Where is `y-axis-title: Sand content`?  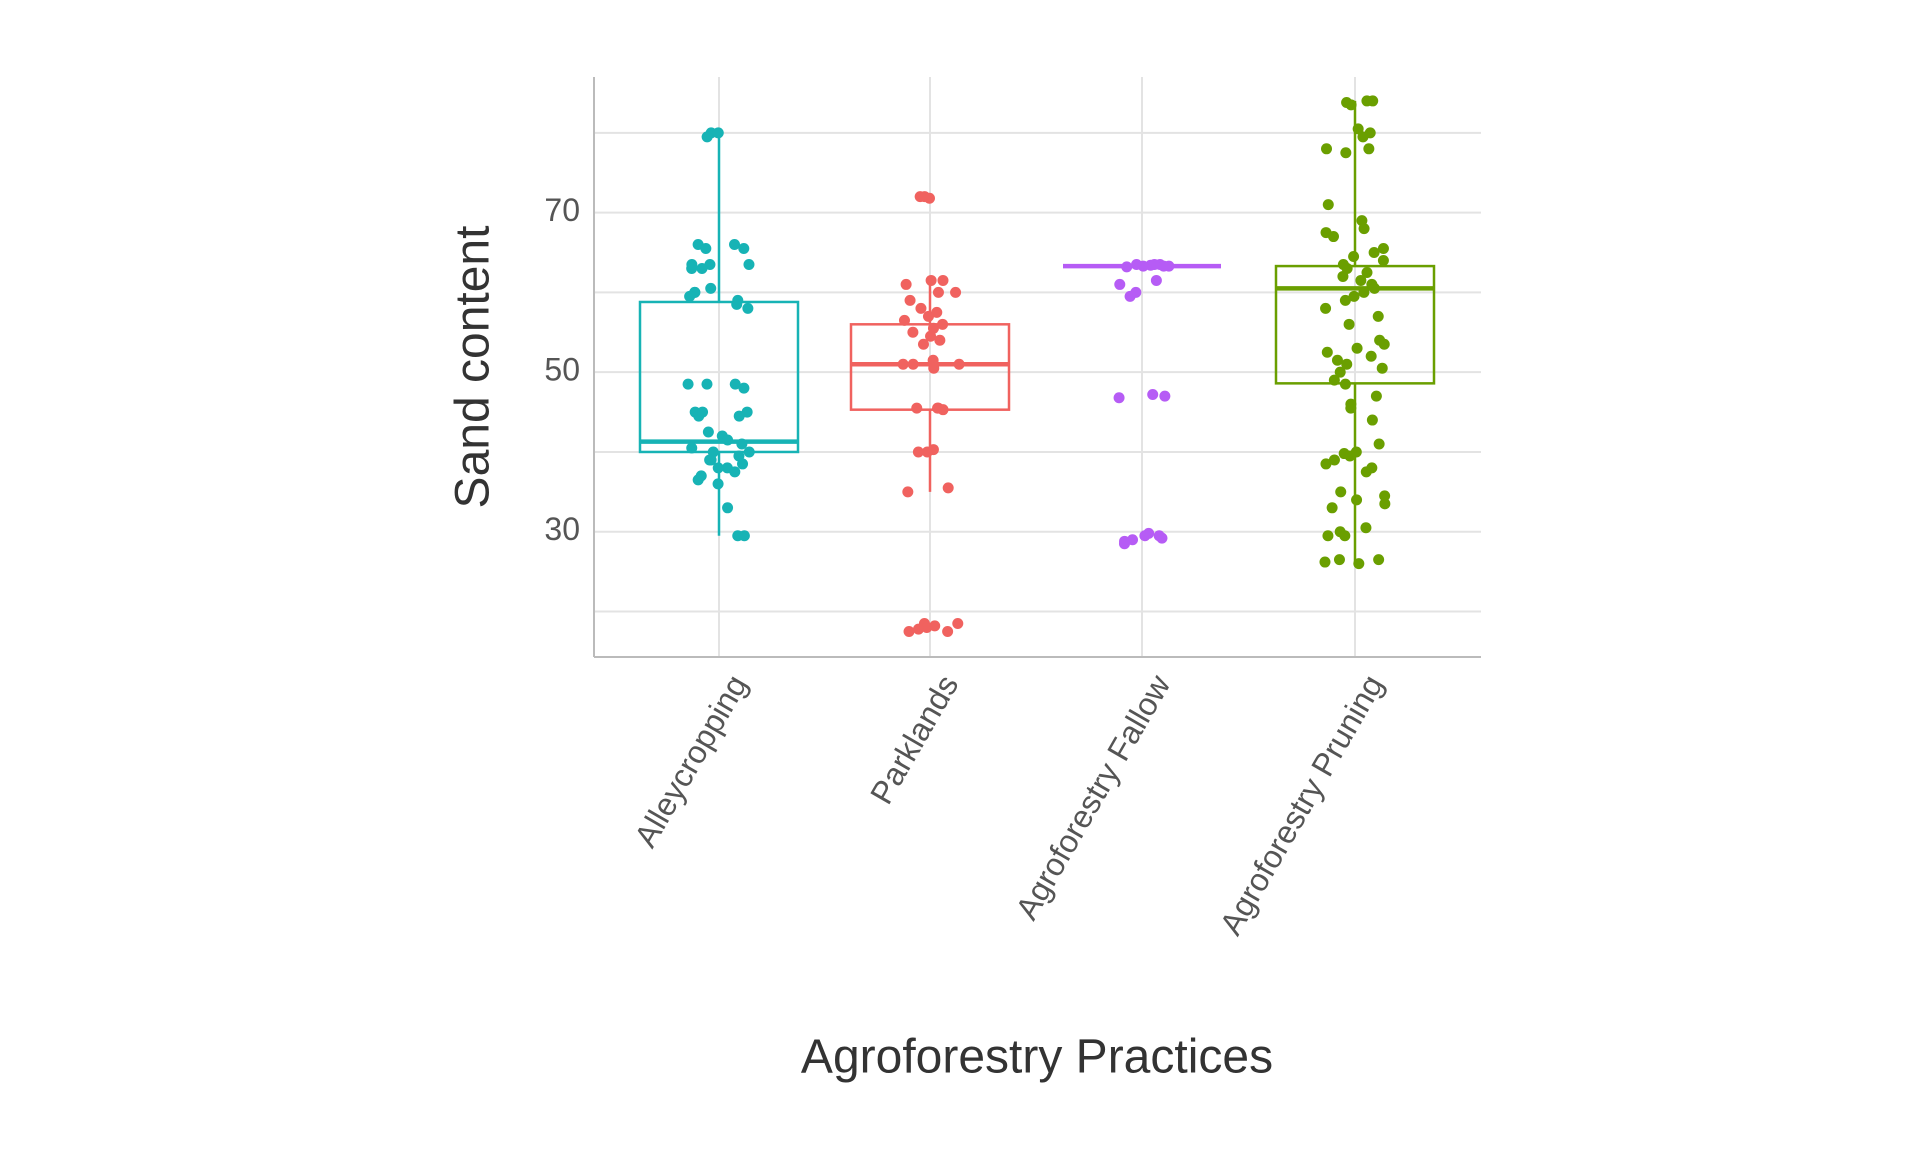
y-axis-title: Sand content is located at coordinates (473, 367).